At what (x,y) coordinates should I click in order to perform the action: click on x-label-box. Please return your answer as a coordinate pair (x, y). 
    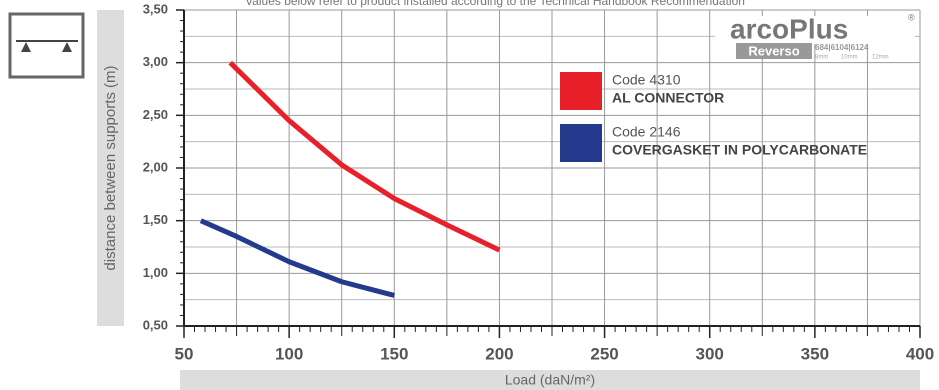
    Looking at the image, I should click on (550, 380).